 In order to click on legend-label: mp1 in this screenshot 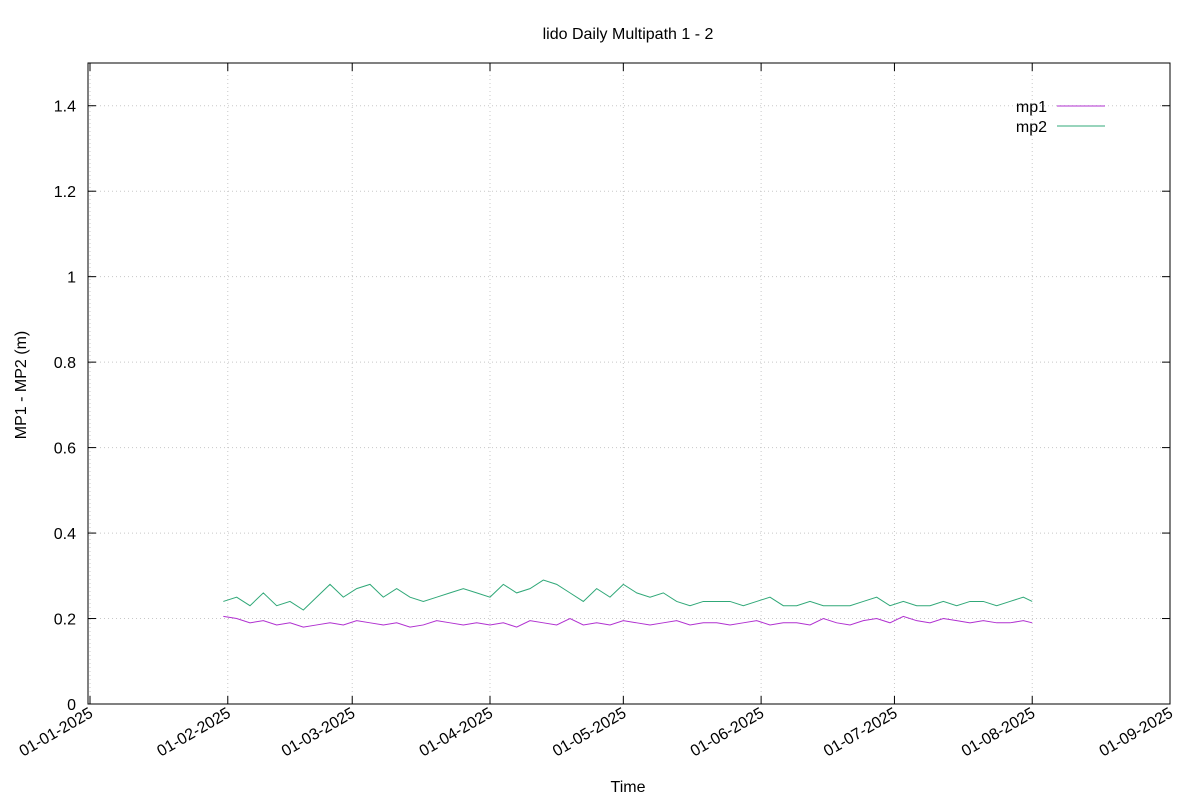, I will do `click(1031, 107)`.